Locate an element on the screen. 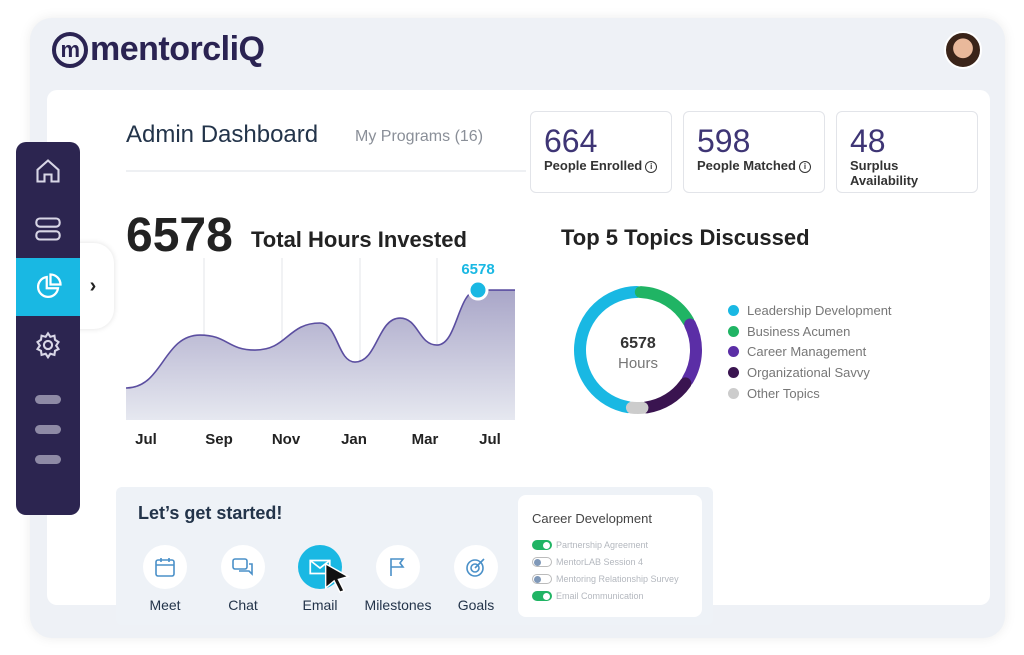  avatar is located at coordinates (963, 50).